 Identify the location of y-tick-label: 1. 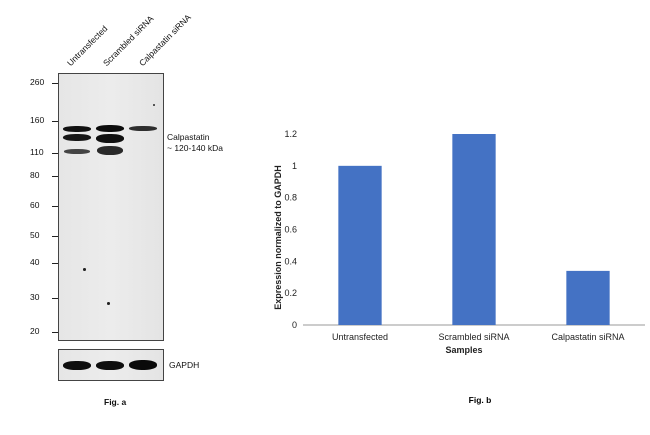
(294, 166).